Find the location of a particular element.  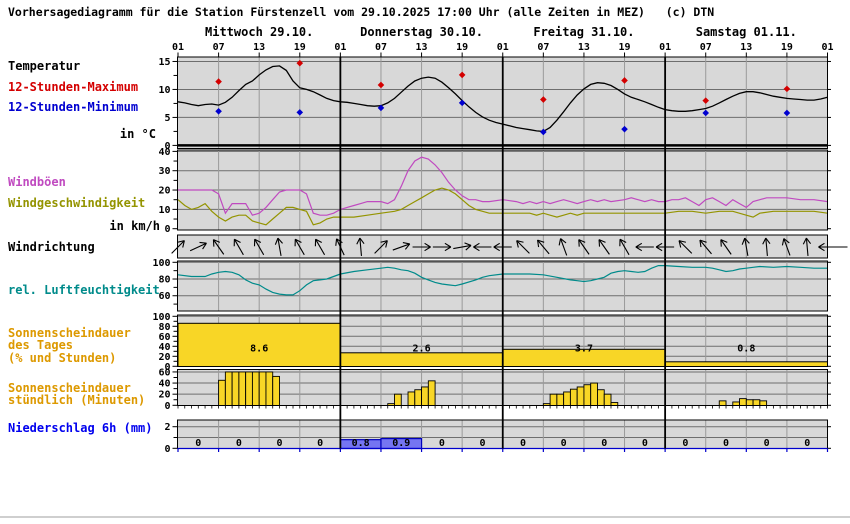

humidity-panel: 100 80 60 is located at coordinates (491, 285).